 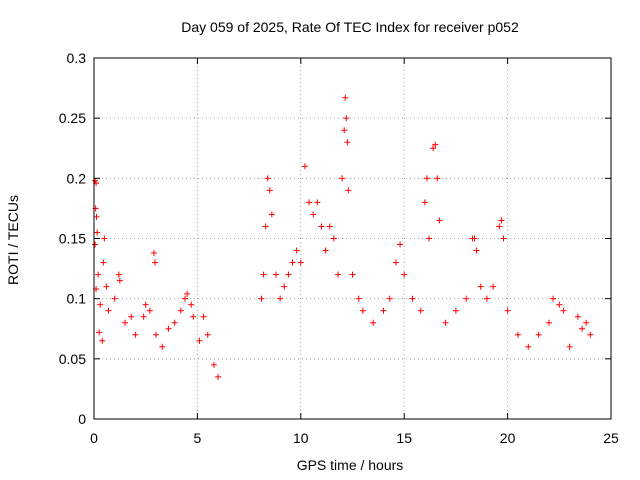 I want to click on x-tick-label: 0, so click(x=94, y=438).